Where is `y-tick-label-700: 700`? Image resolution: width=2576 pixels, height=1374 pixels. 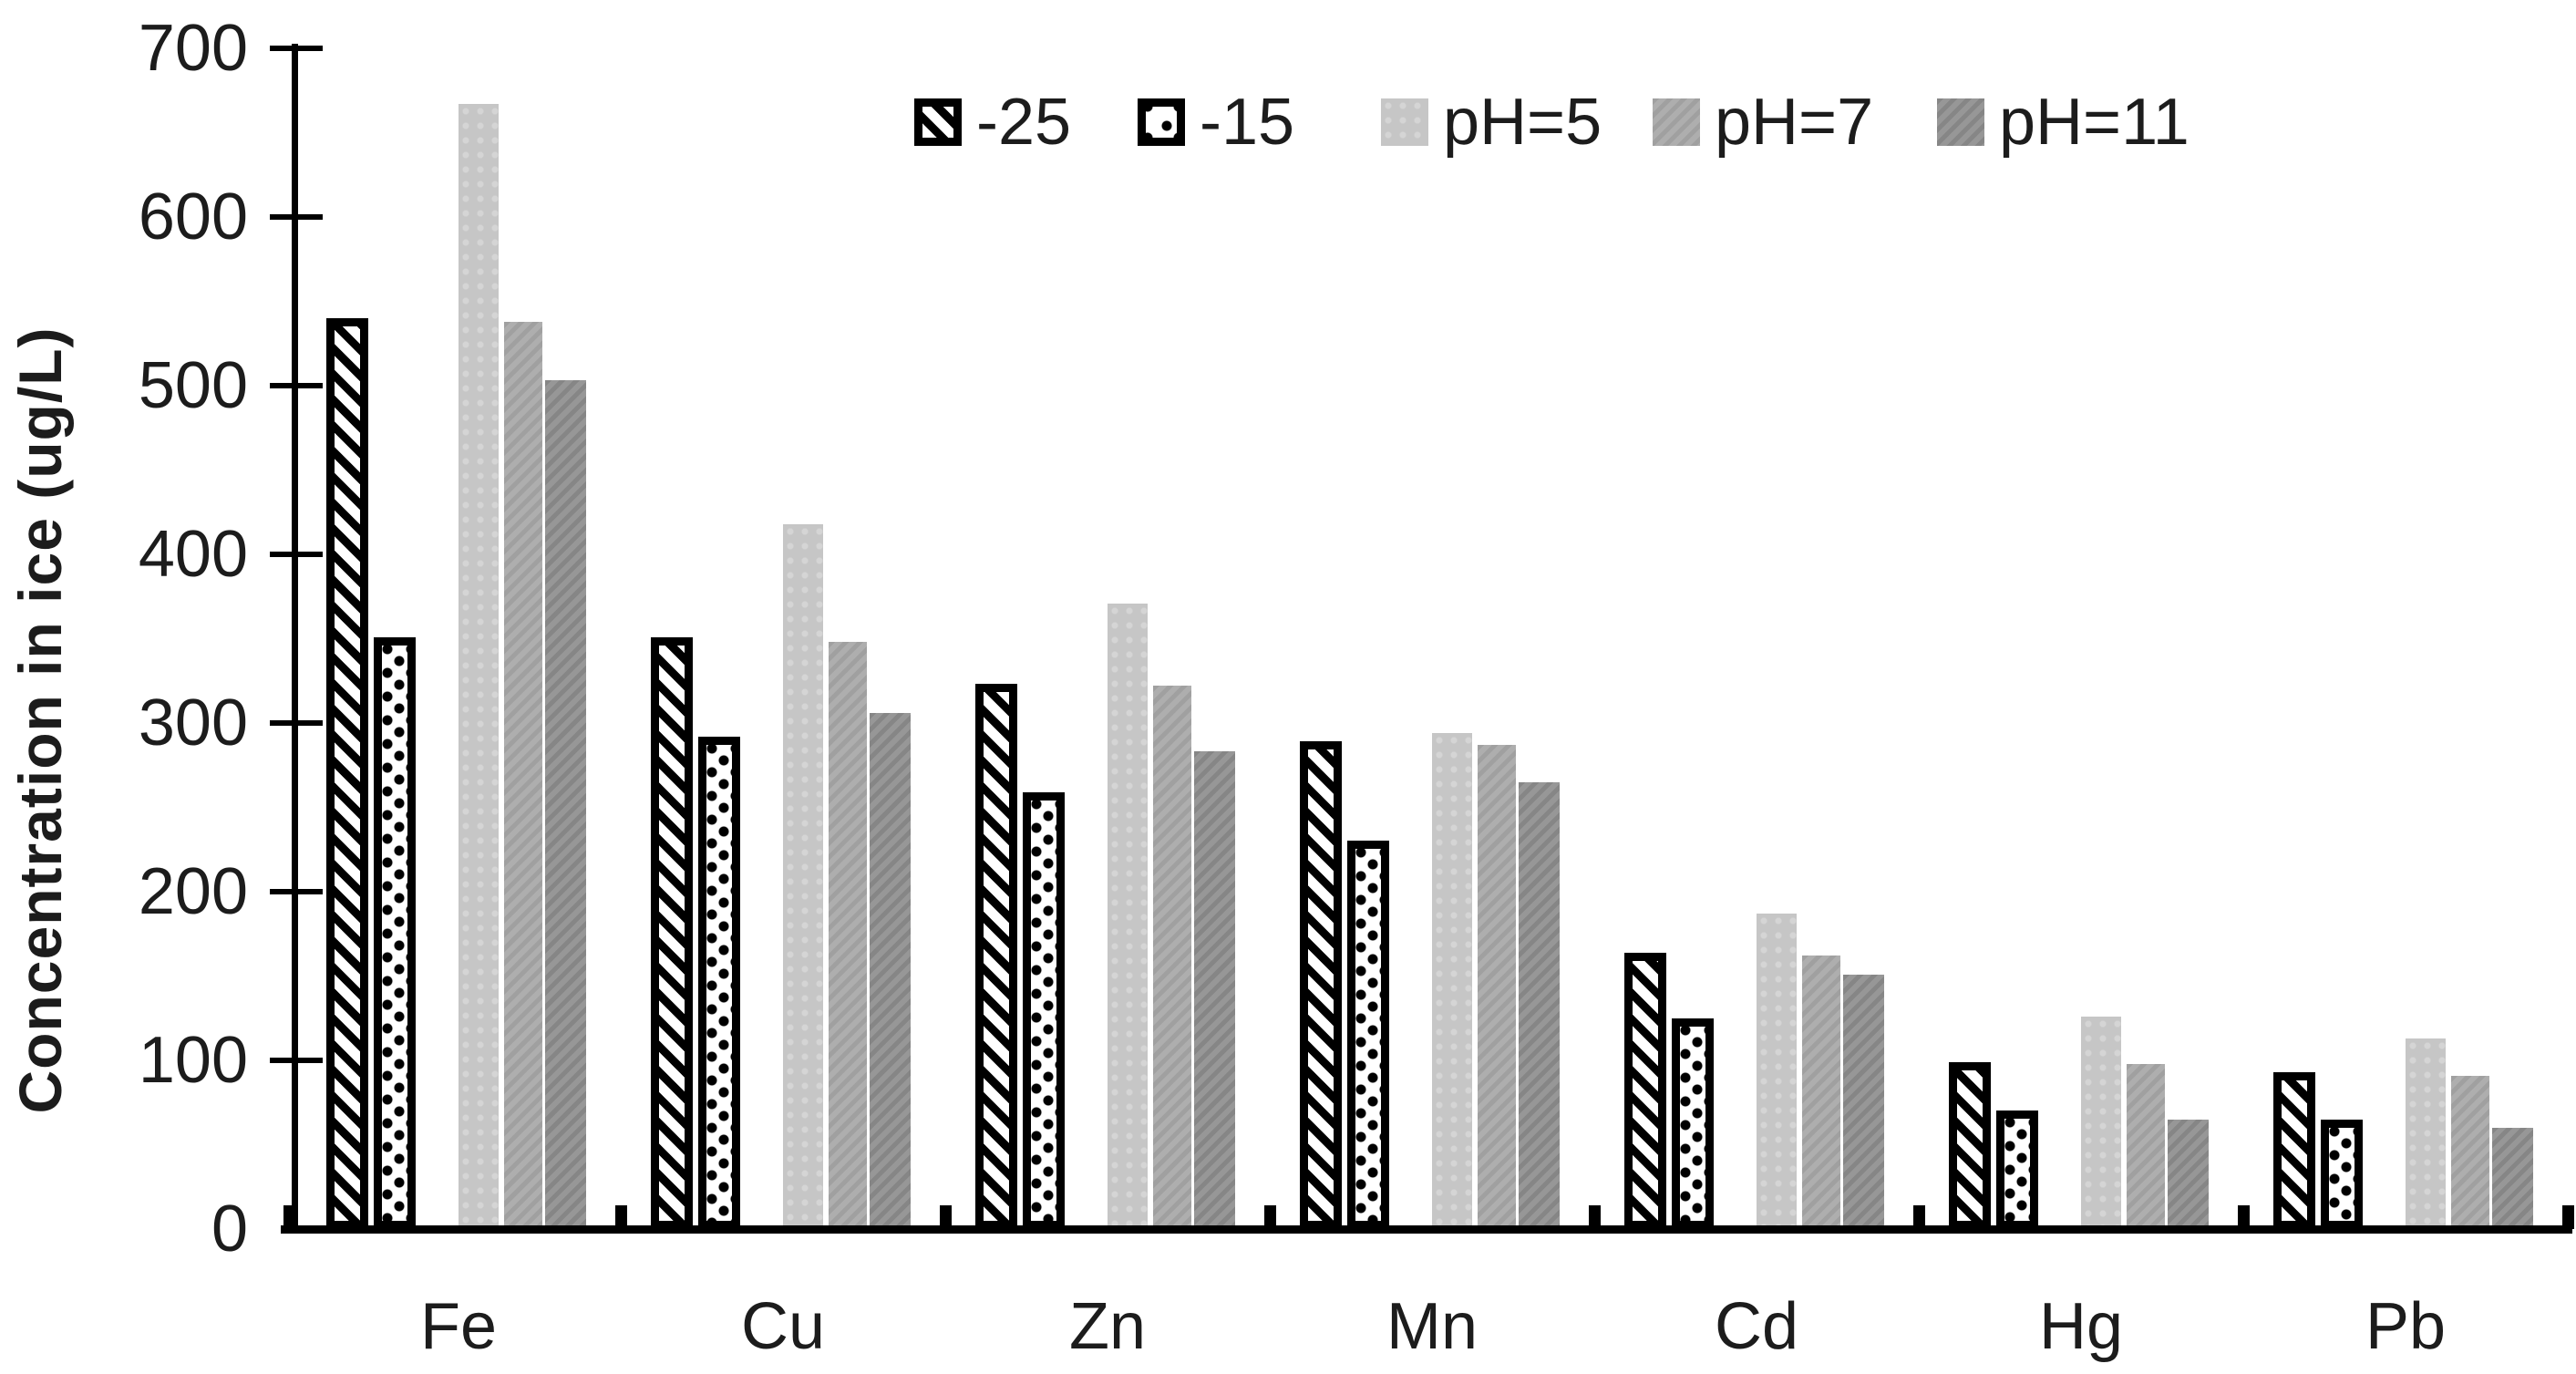 y-tick-label-700: 700 is located at coordinates (193, 48).